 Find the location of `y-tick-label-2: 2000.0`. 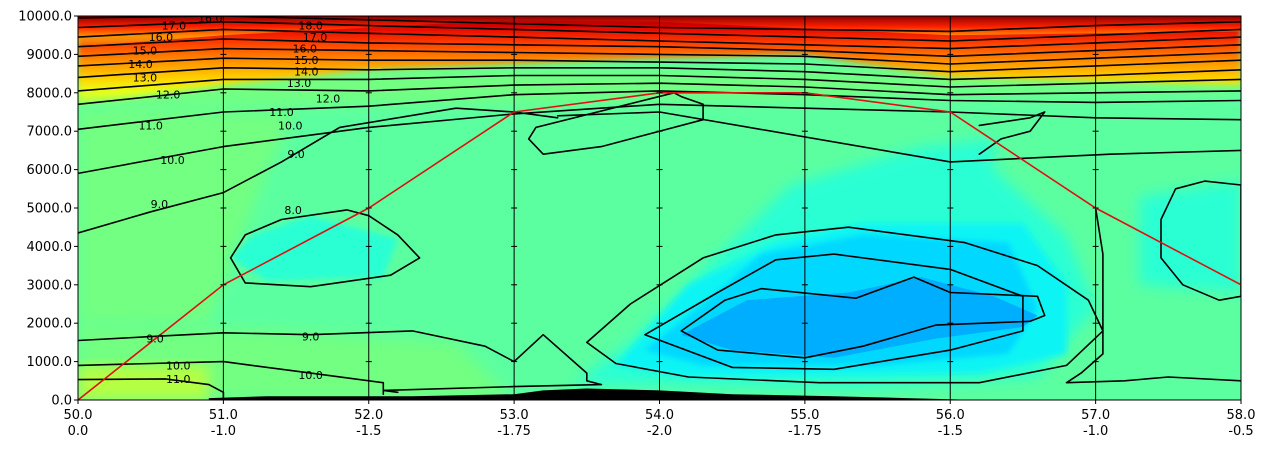

y-tick-label-2: 2000.0 is located at coordinates (50, 324).